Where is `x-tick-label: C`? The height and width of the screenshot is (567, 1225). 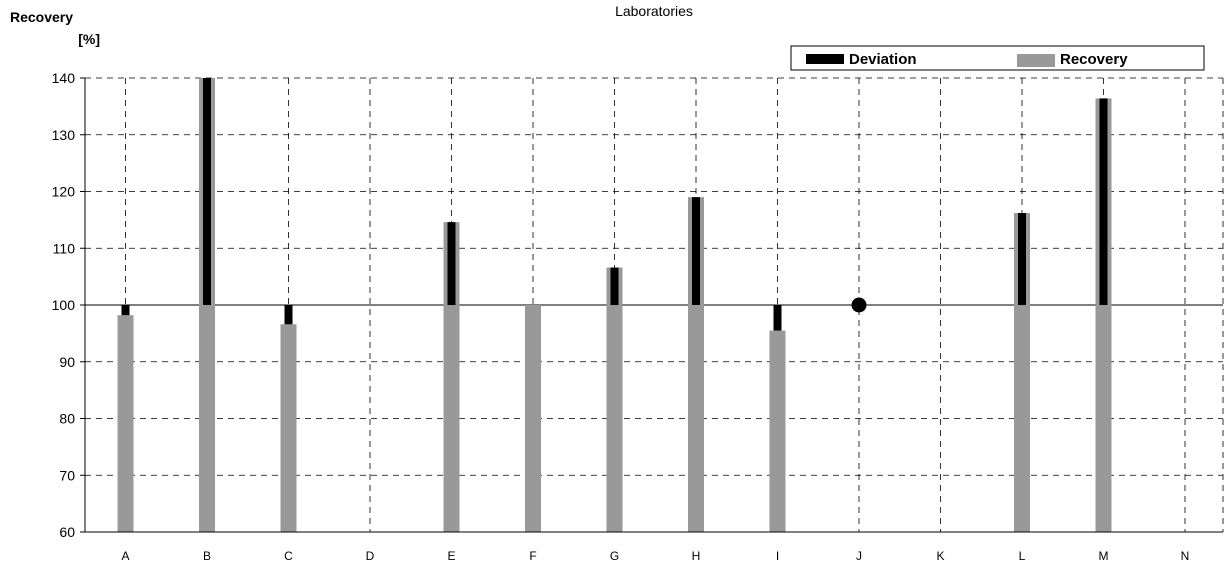 x-tick-label: C is located at coordinates (288, 556).